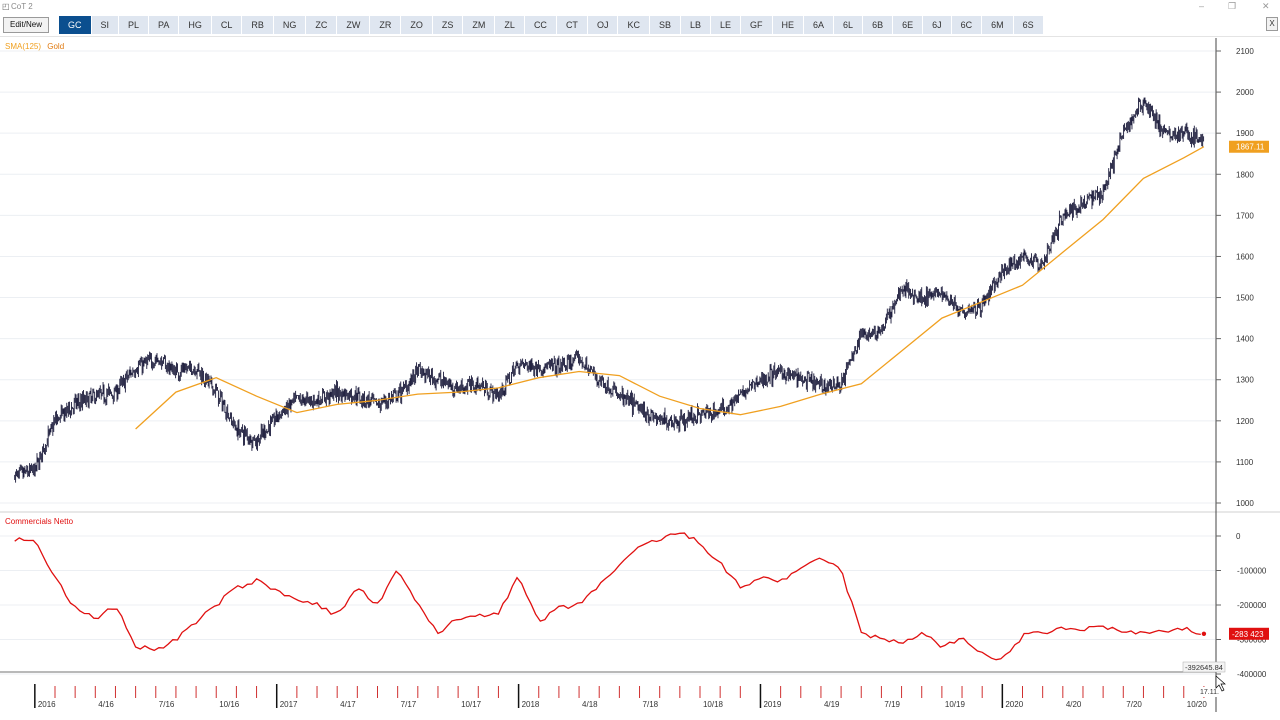 The height and width of the screenshot is (720, 1280). Describe the element at coordinates (1232, 6) in the screenshot. I see `maximize-icon: ❐` at that location.